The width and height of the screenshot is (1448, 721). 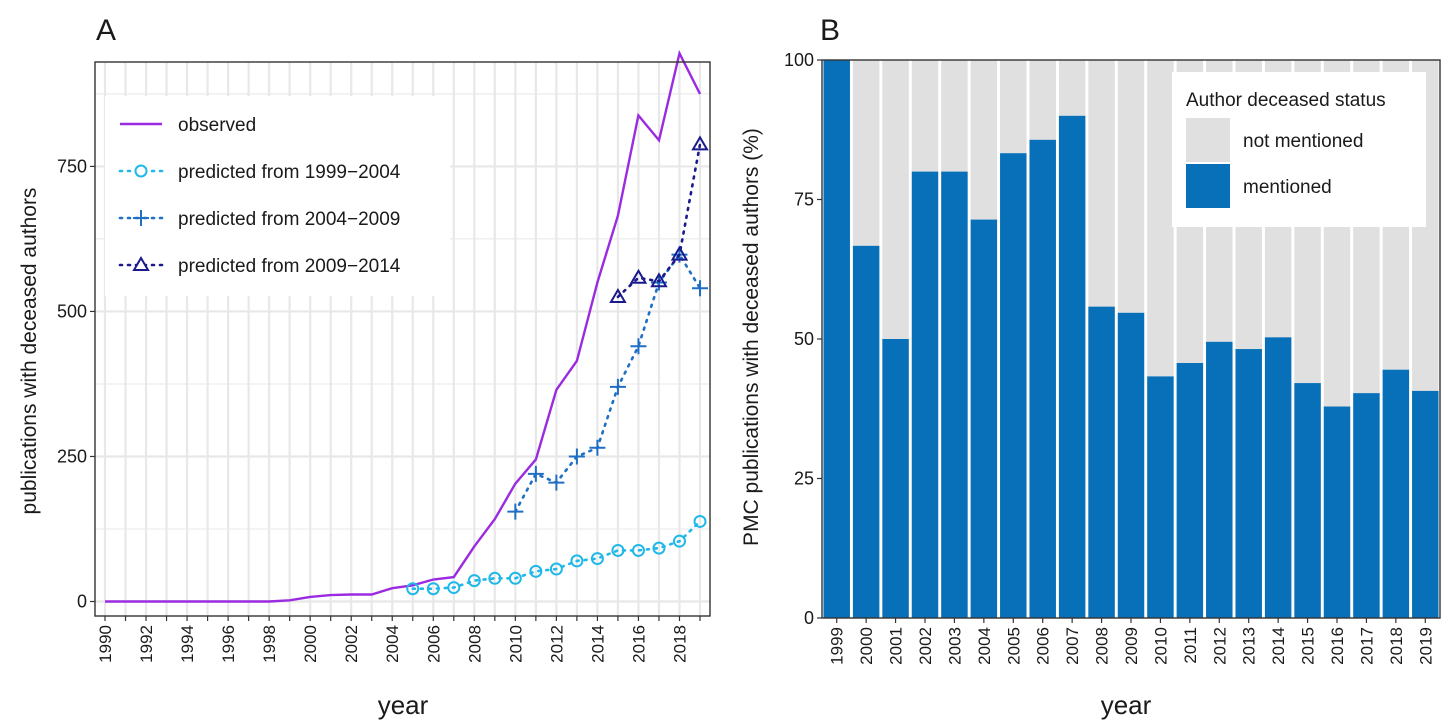 What do you see at coordinates (72, 456) in the screenshot?
I see `y-tick-label: 250` at bounding box center [72, 456].